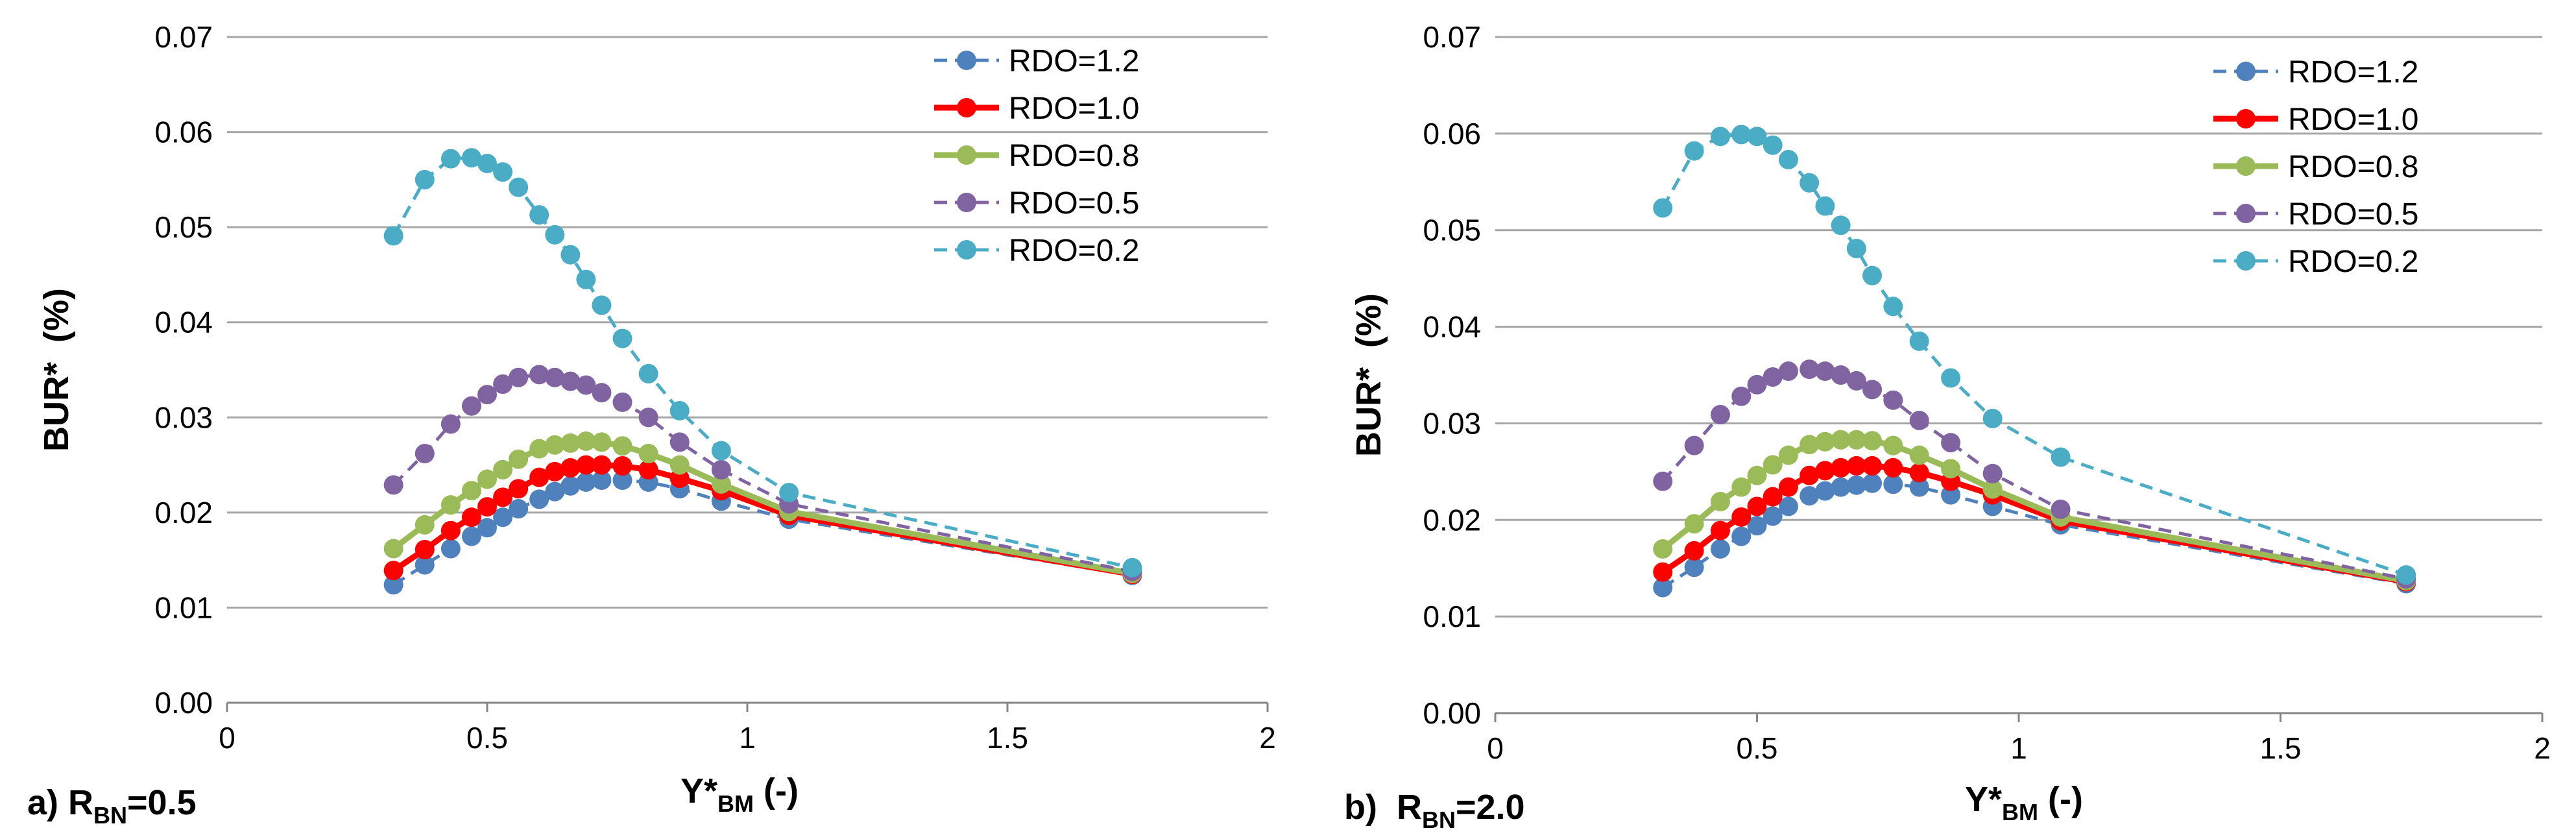  I want to click on legend-label: RDO=0.2, so click(1074, 251).